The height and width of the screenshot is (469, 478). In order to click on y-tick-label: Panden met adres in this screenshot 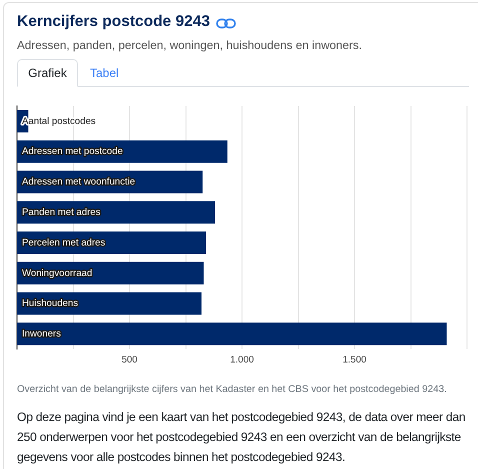, I will do `click(61, 212)`.